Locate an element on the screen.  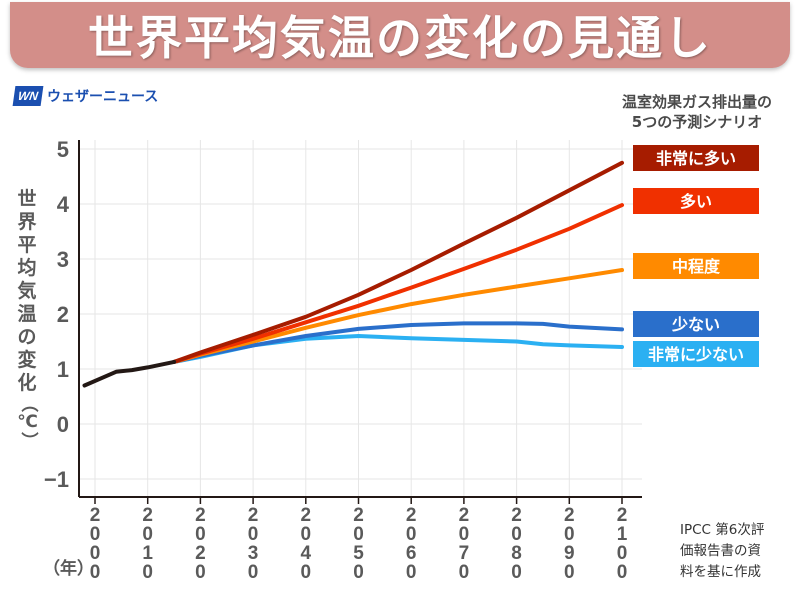
x-axis-unit-label: （年） is located at coordinates (68, 569).